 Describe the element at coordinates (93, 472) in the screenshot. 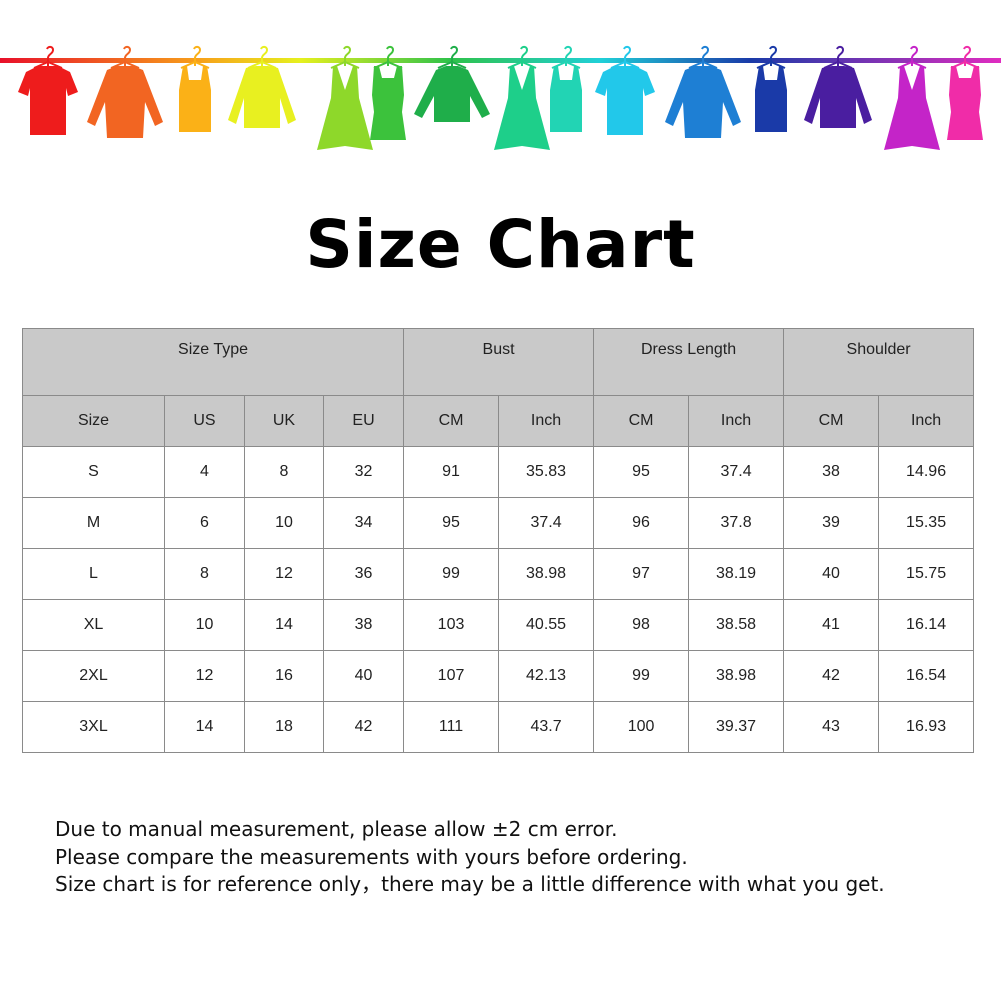

I see `table-cell: S` at that location.